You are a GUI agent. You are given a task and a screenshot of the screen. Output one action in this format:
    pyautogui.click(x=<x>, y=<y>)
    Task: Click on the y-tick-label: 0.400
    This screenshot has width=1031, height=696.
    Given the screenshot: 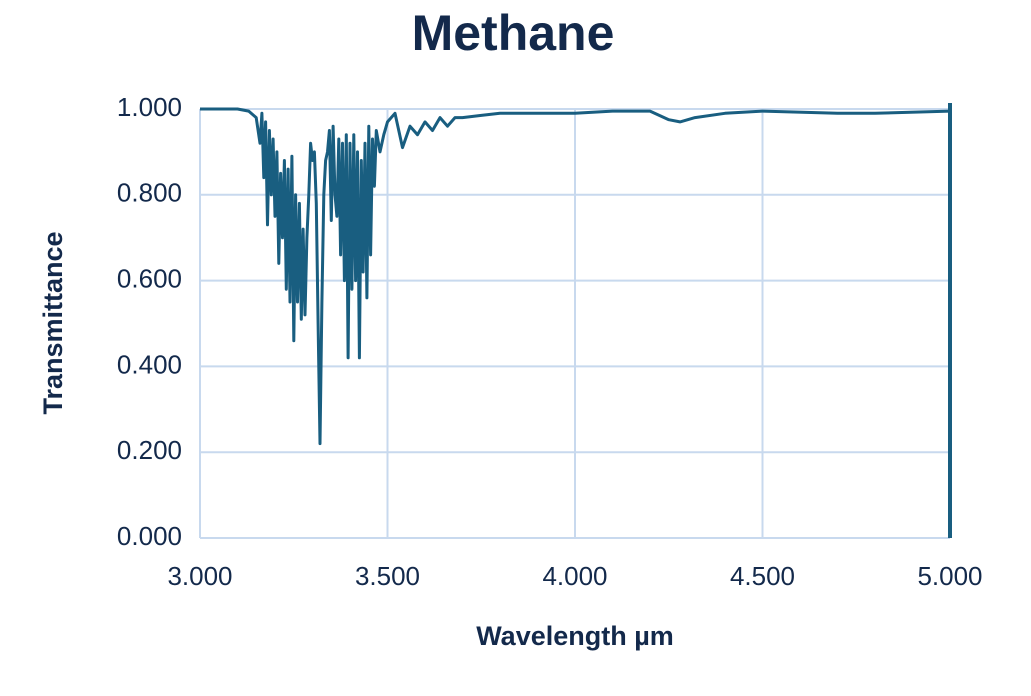 What is the action you would take?
    pyautogui.click(x=149, y=364)
    